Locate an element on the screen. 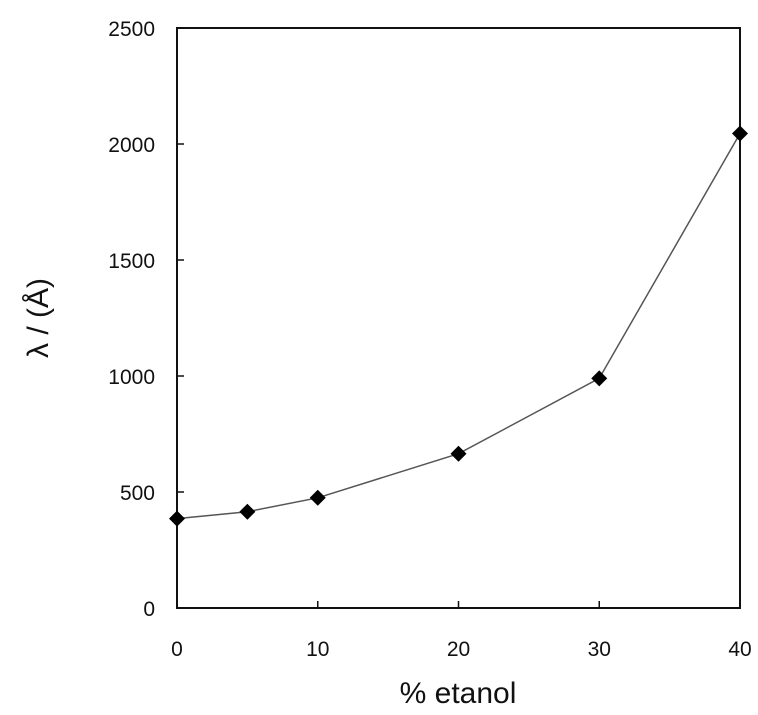  x-tick-label: 20 is located at coordinates (458, 649).